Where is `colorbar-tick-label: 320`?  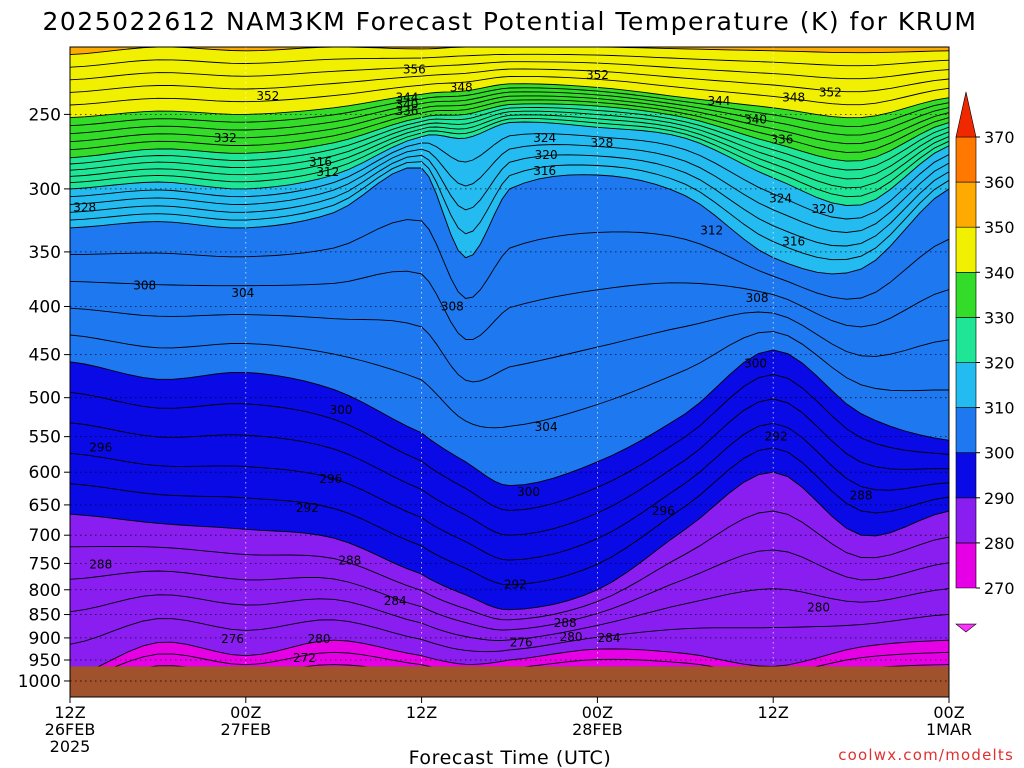
colorbar-tick-label: 320 is located at coordinates (999, 363).